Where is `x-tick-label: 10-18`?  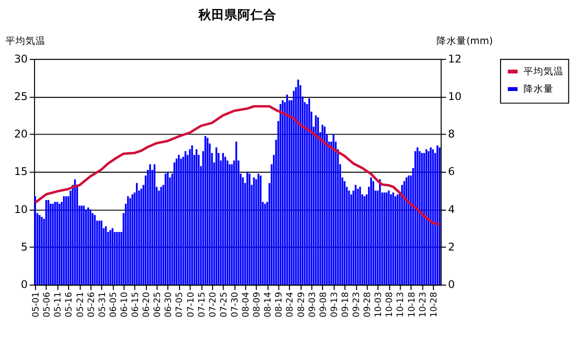 x-tick-label: 10-18 is located at coordinates (412, 305).